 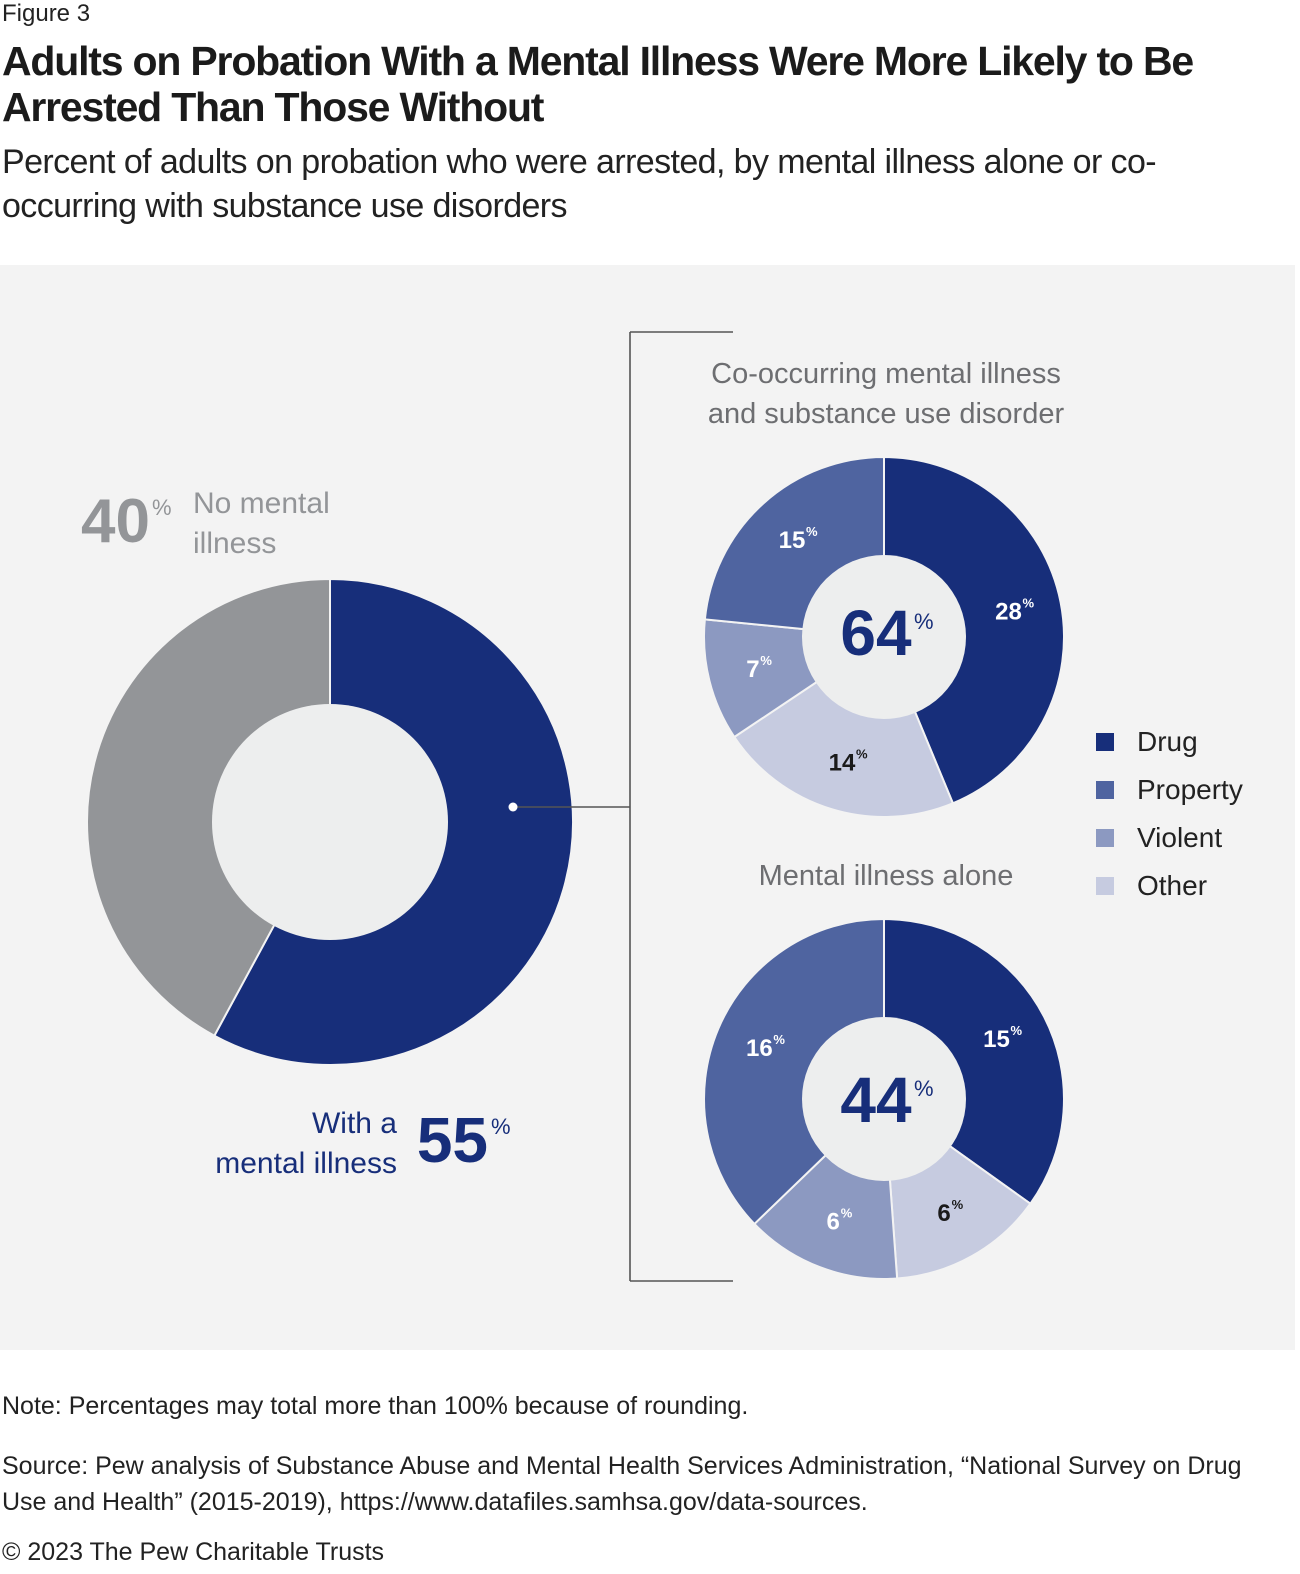 What do you see at coordinates (46, 13) in the screenshot?
I see `figure-label: Figure 3` at bounding box center [46, 13].